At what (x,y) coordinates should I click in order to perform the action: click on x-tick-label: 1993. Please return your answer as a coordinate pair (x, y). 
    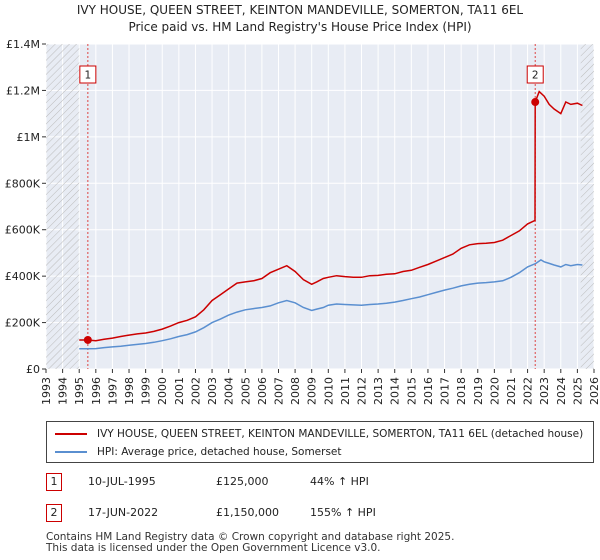
    Looking at the image, I should click on (46, 391).